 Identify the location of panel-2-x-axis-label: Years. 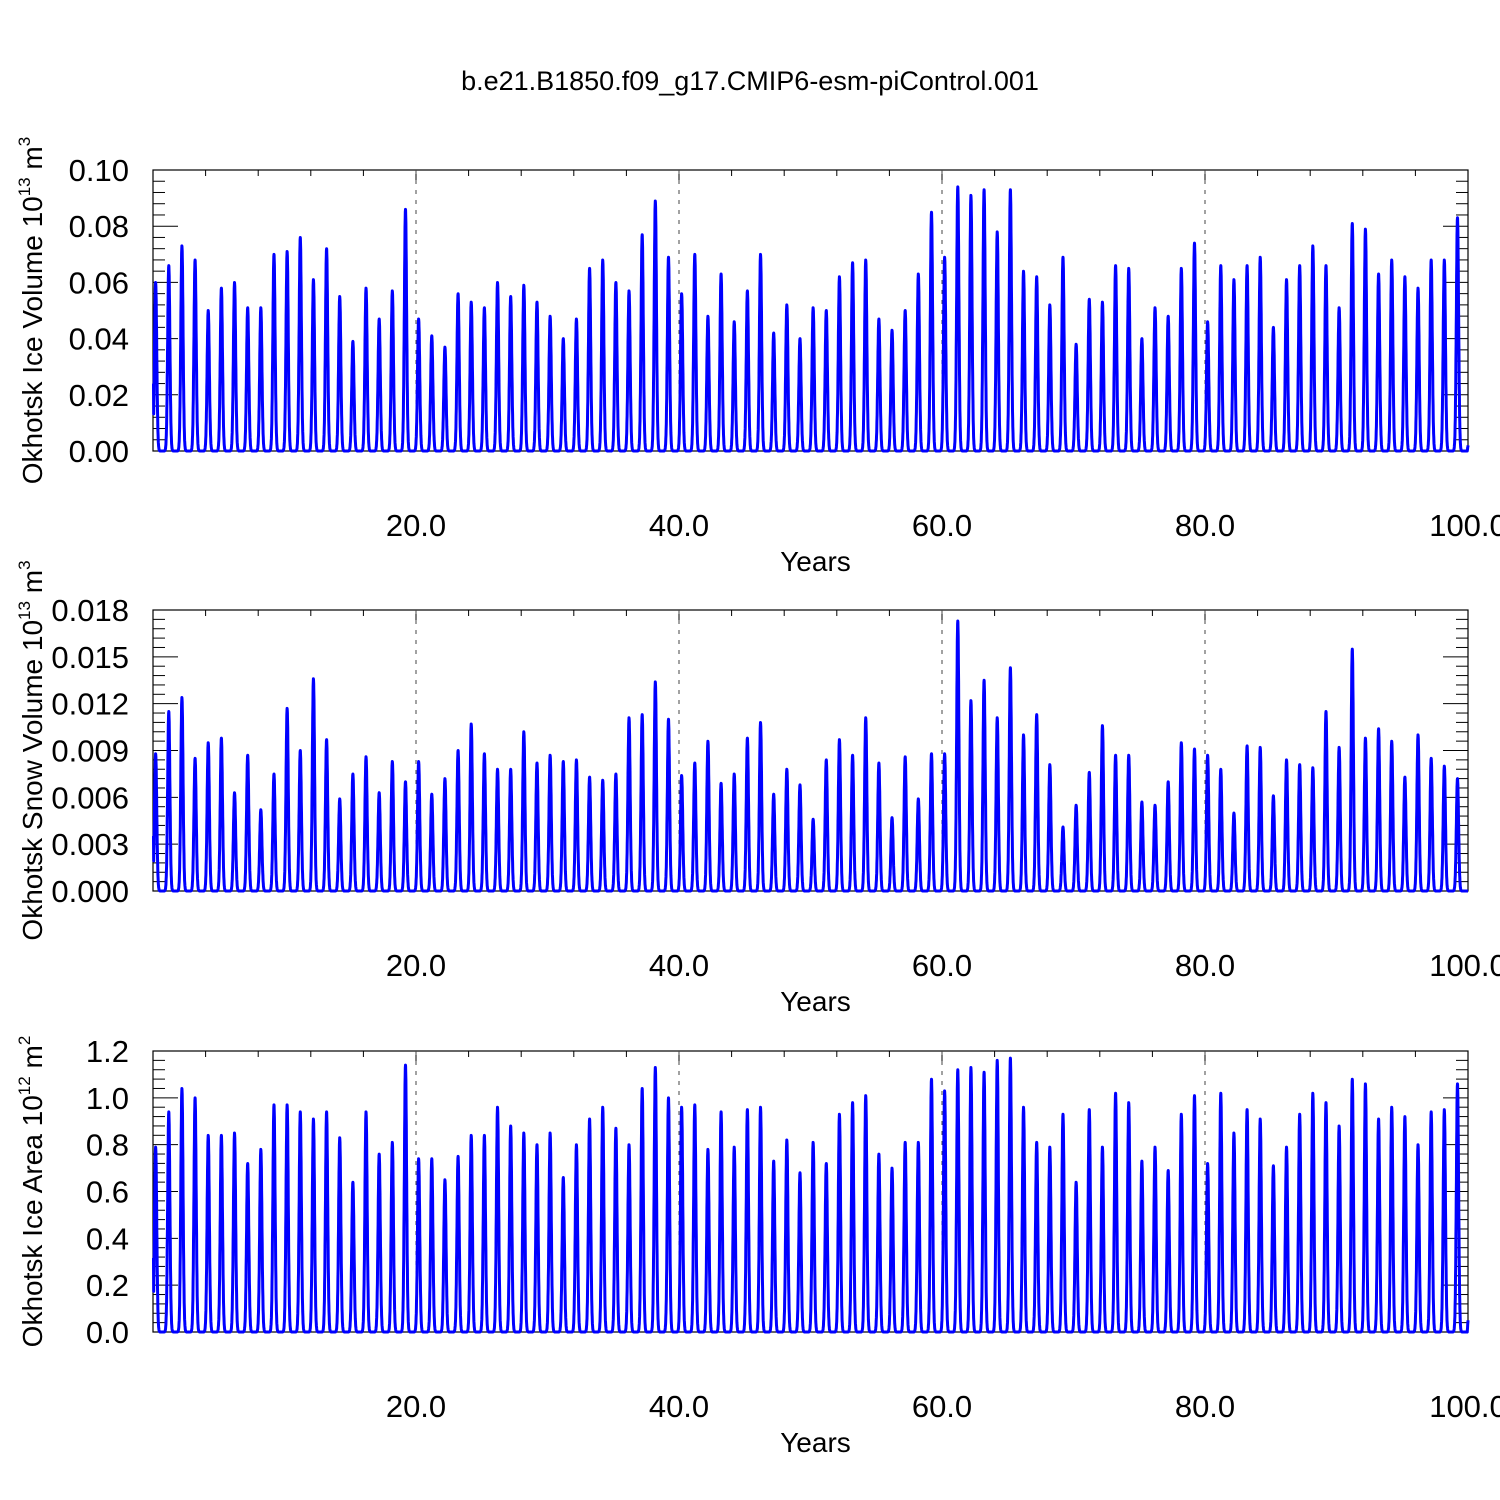
(815, 1001).